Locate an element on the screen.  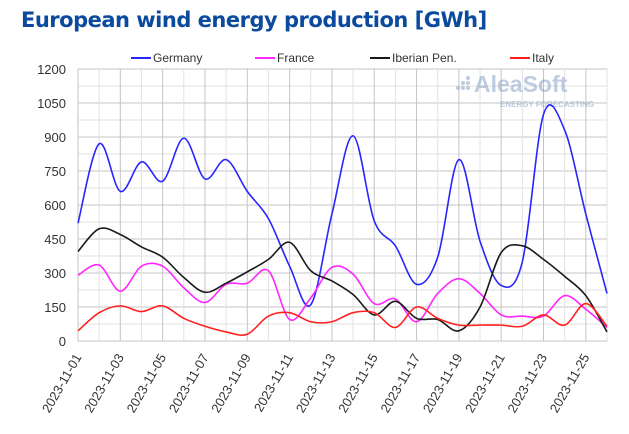
series-line-italy is located at coordinates (342, 319).